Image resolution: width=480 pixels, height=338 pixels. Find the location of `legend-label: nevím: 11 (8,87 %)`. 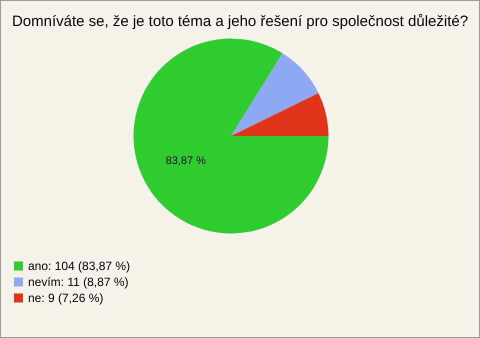

legend-label: nevím: 11 (8,87 %) is located at coordinates (78, 282).